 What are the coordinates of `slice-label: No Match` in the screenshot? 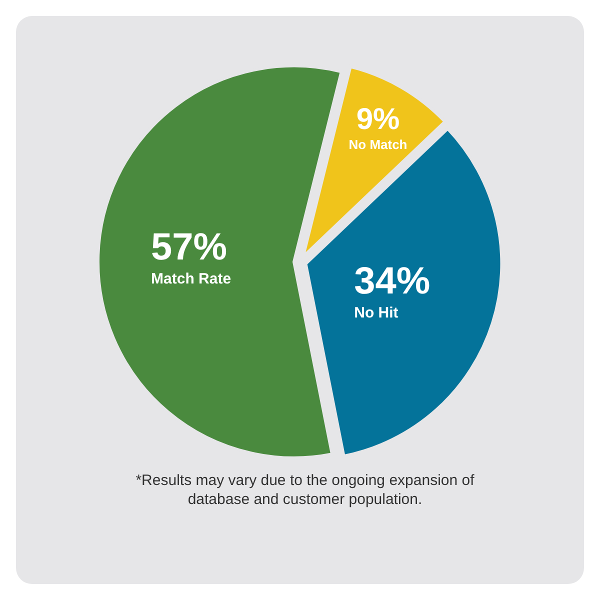 It's located at (378, 144).